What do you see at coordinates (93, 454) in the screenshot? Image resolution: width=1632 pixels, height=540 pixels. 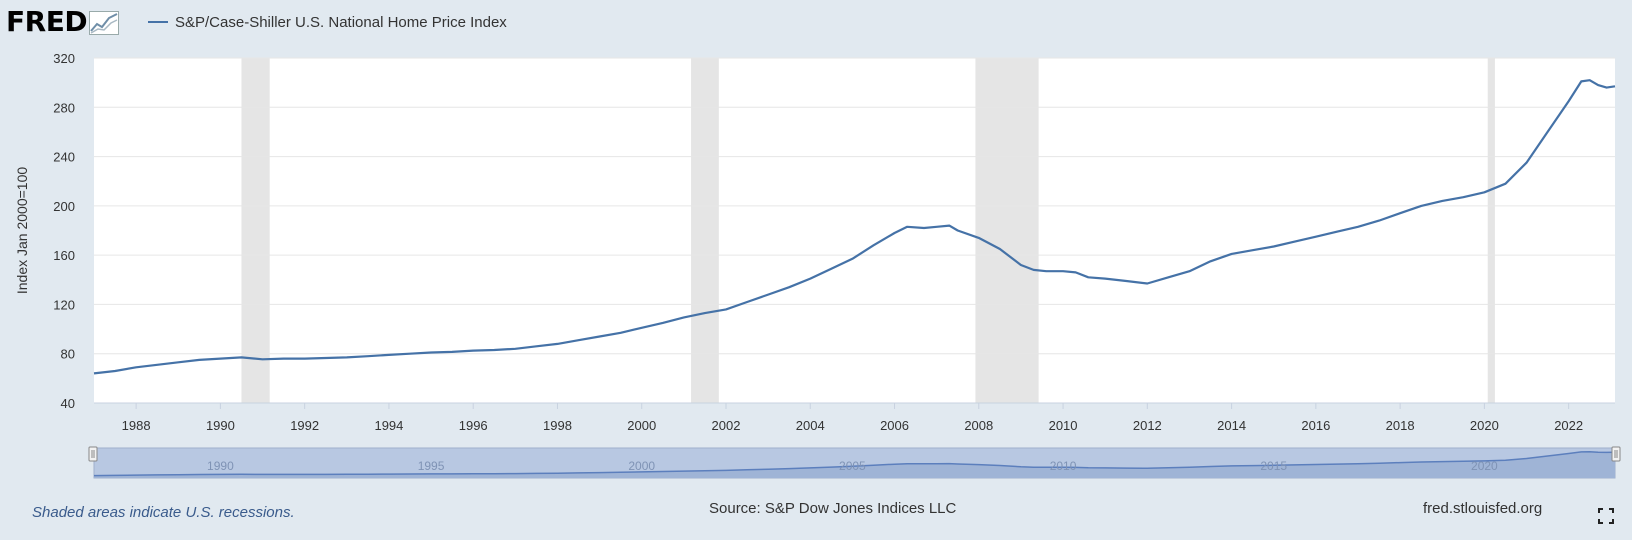 I see `navigator-handle-left` at bounding box center [93, 454].